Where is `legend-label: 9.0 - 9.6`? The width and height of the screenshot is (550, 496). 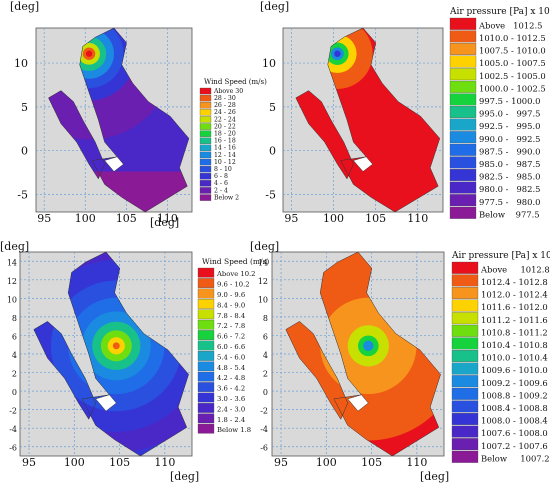 legend-label: 9.0 - 9.6 is located at coordinates (231, 295).